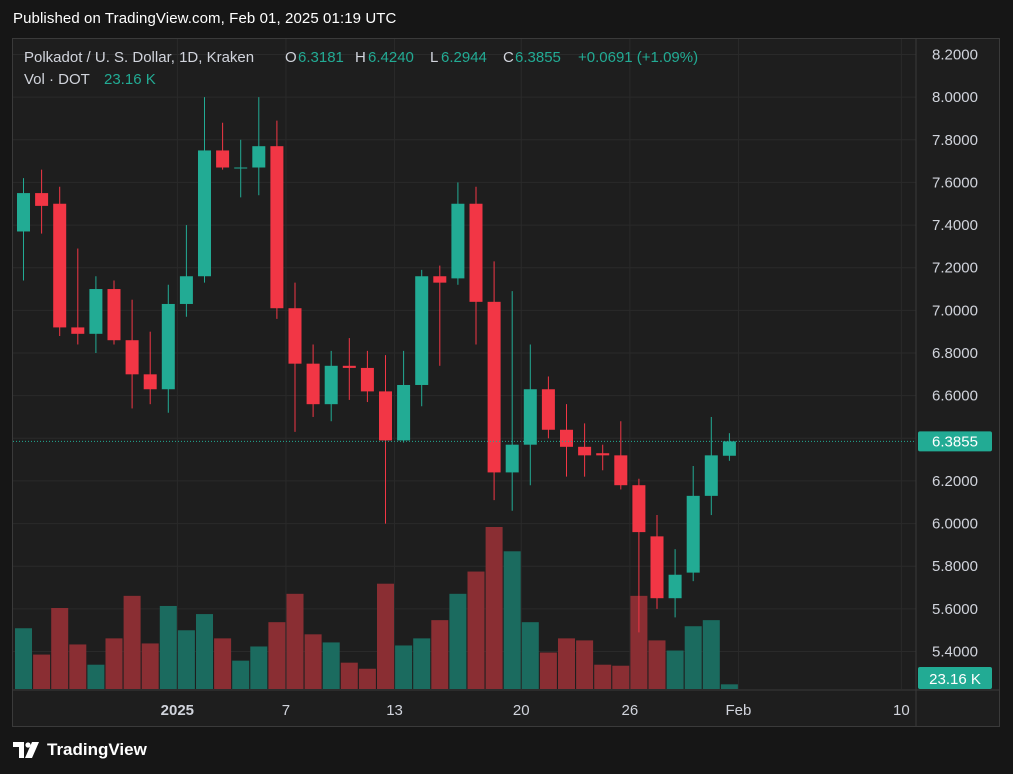 This screenshot has height=774, width=1013. I want to click on time-tick-label: Feb, so click(739, 710).